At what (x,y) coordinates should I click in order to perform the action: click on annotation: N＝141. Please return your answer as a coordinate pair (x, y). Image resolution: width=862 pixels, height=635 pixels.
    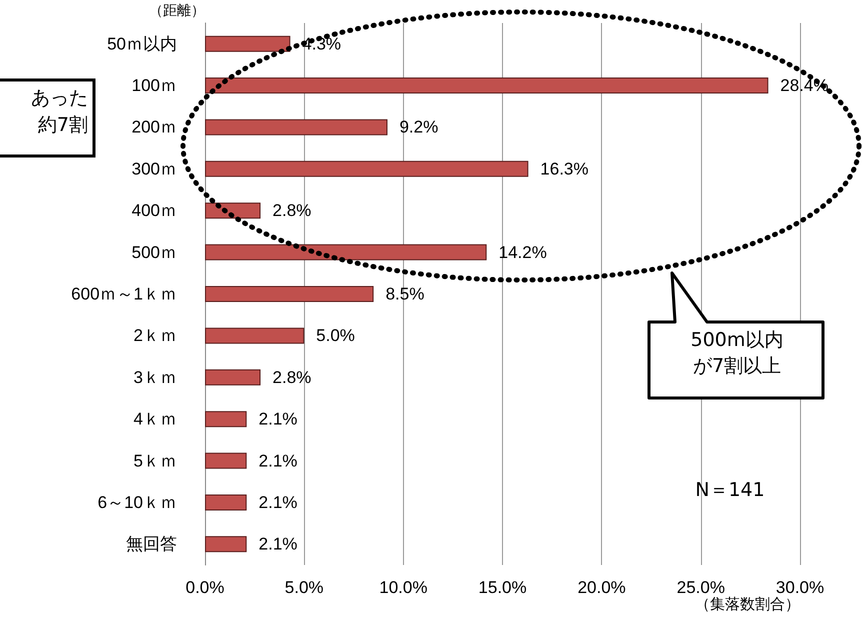
    Looking at the image, I should click on (730, 490).